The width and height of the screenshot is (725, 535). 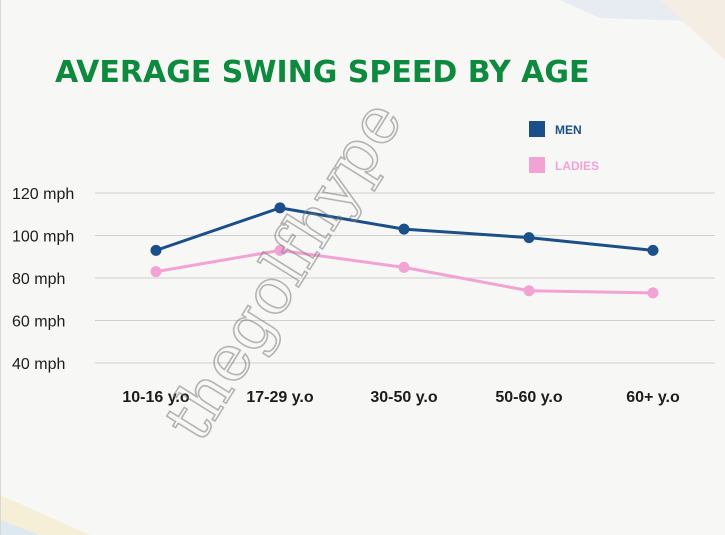 I want to click on y-tick-label-120: 120 mph, so click(x=43, y=194).